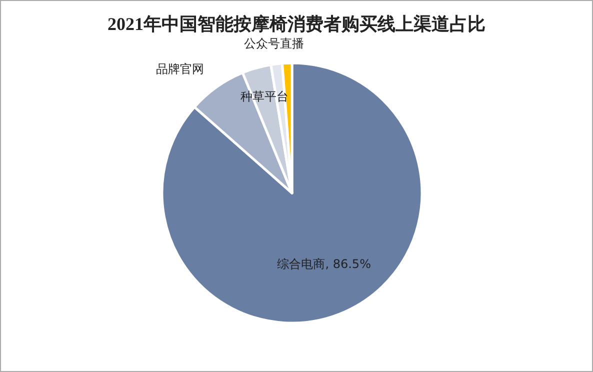 The image size is (593, 372). What do you see at coordinates (324, 264) in the screenshot?
I see `slice-label: 综合电商, 86.5%` at bounding box center [324, 264].